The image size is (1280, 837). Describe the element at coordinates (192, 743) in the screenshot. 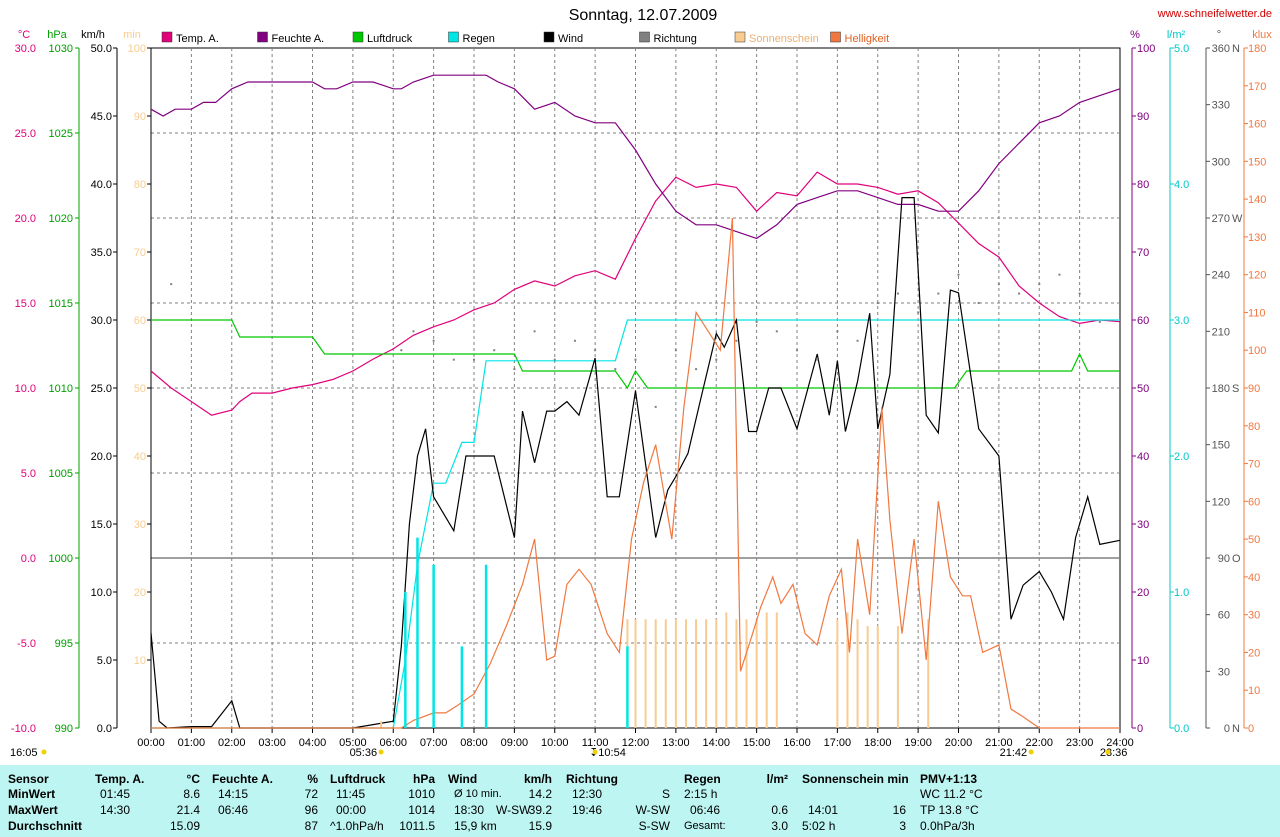

I see `x-tick-1: 01:00` at that location.